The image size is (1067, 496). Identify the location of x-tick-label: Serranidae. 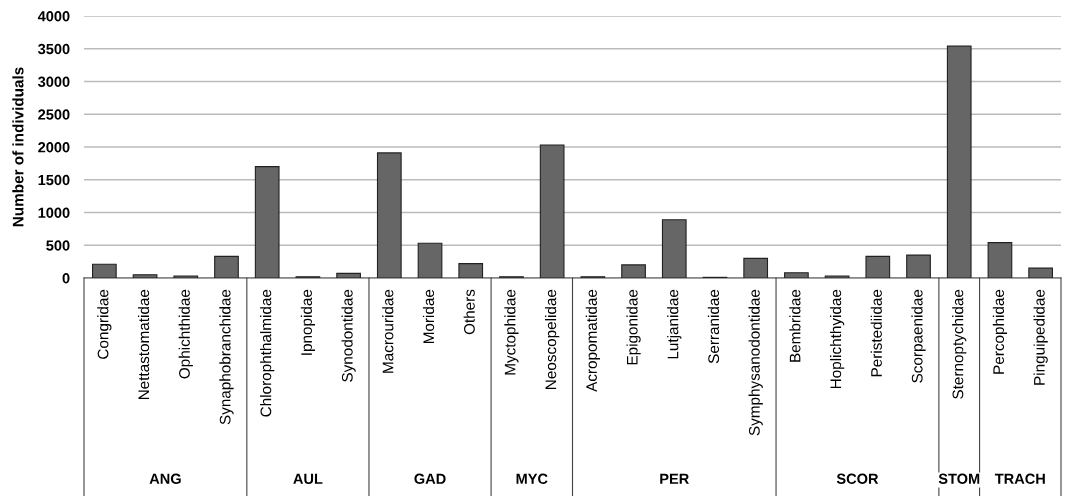
(713, 326).